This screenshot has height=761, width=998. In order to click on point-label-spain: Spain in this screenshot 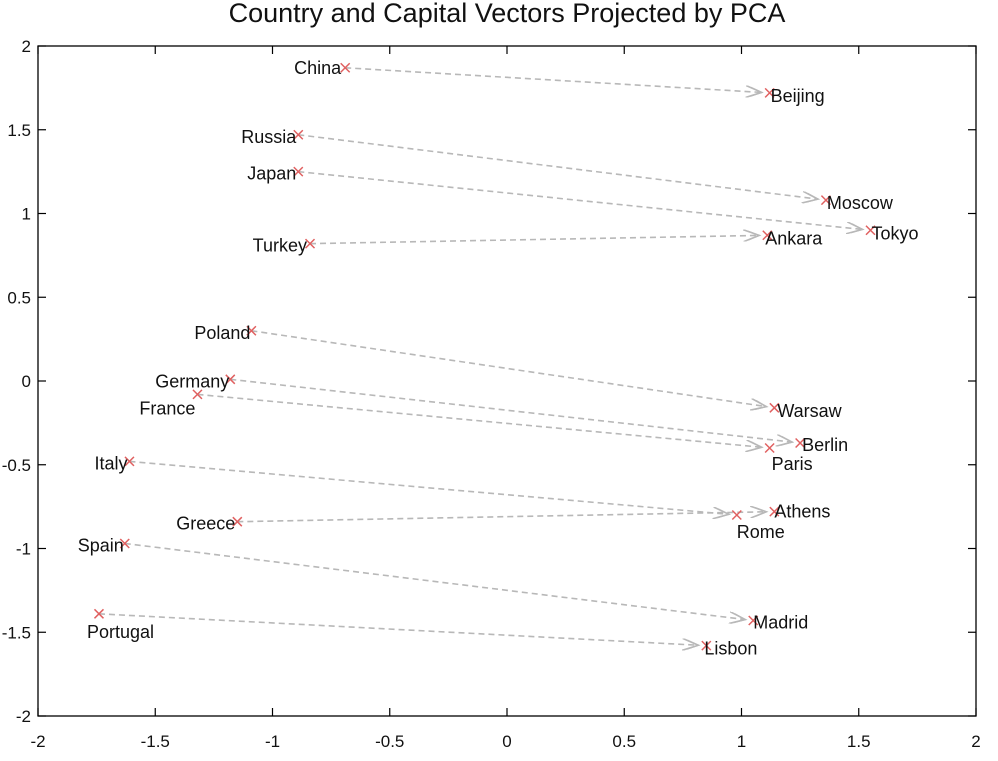, I will do `click(101, 545)`.